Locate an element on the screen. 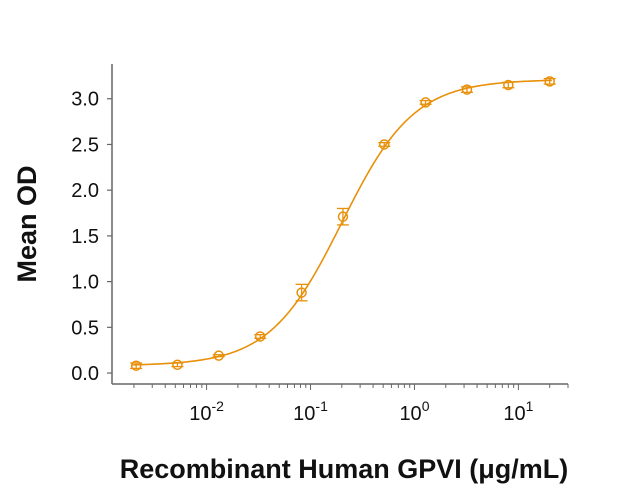  x-tick-label: 10¹ is located at coordinates (518, 411).